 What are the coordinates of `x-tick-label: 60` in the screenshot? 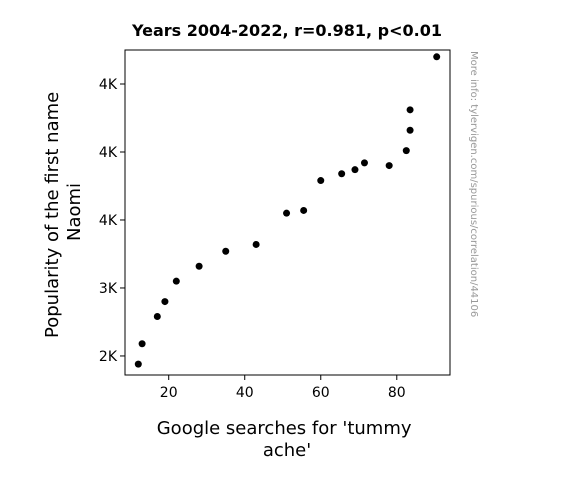 It's located at (321, 393).